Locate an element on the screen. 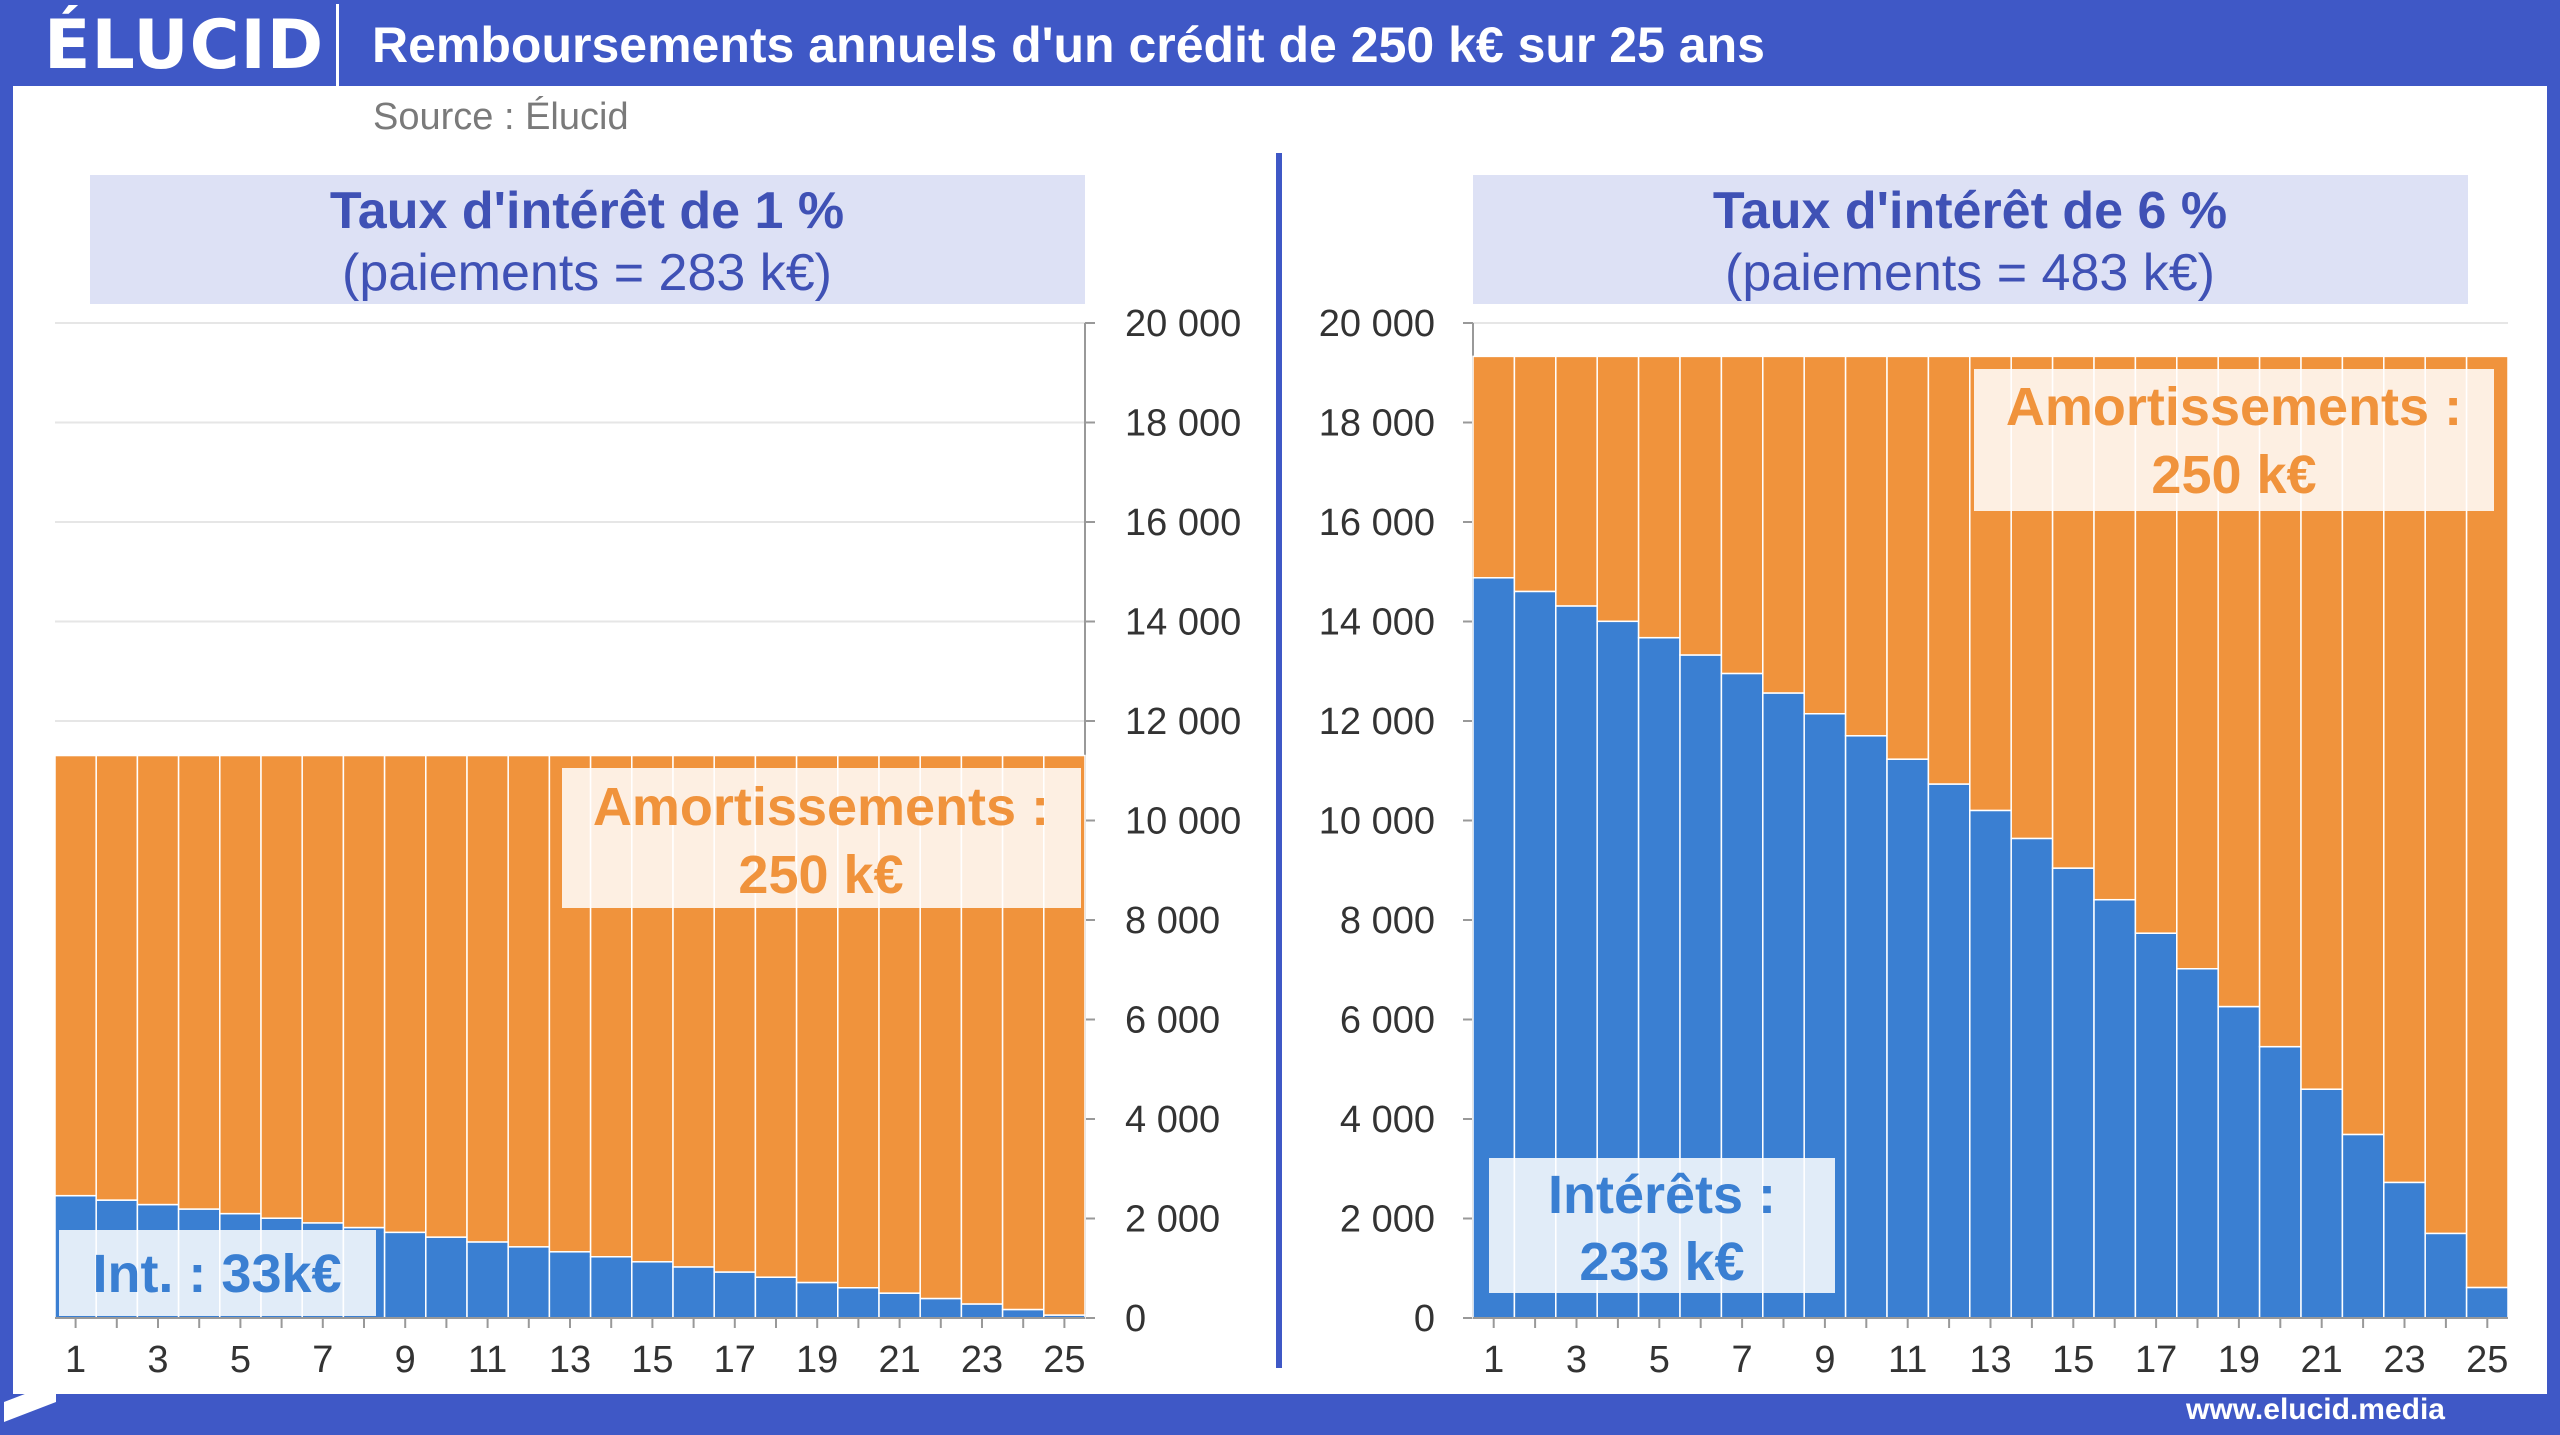 Image resolution: width=2560 pixels, height=1435 pixels. x-tick-label: 13 is located at coordinates (1990, 1360).